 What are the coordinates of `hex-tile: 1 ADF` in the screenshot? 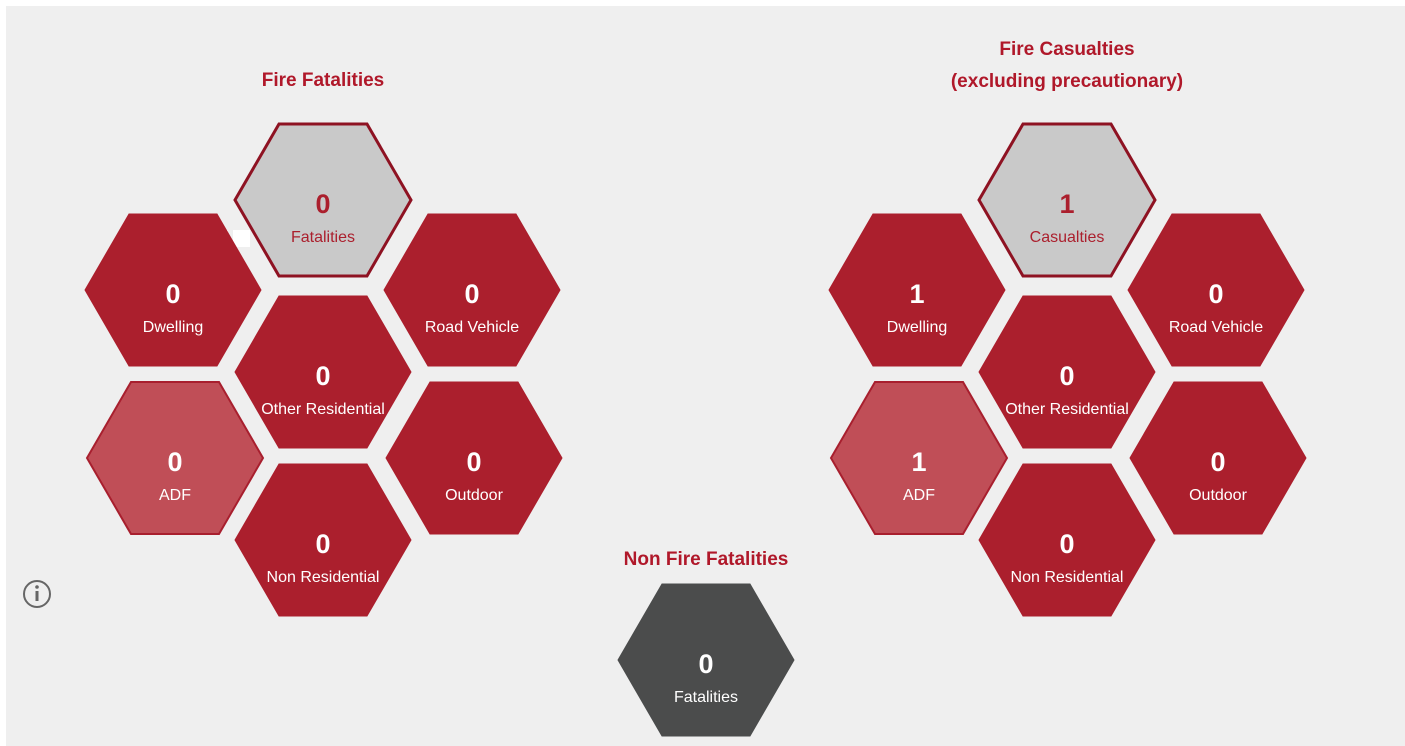 It's located at (919, 458).